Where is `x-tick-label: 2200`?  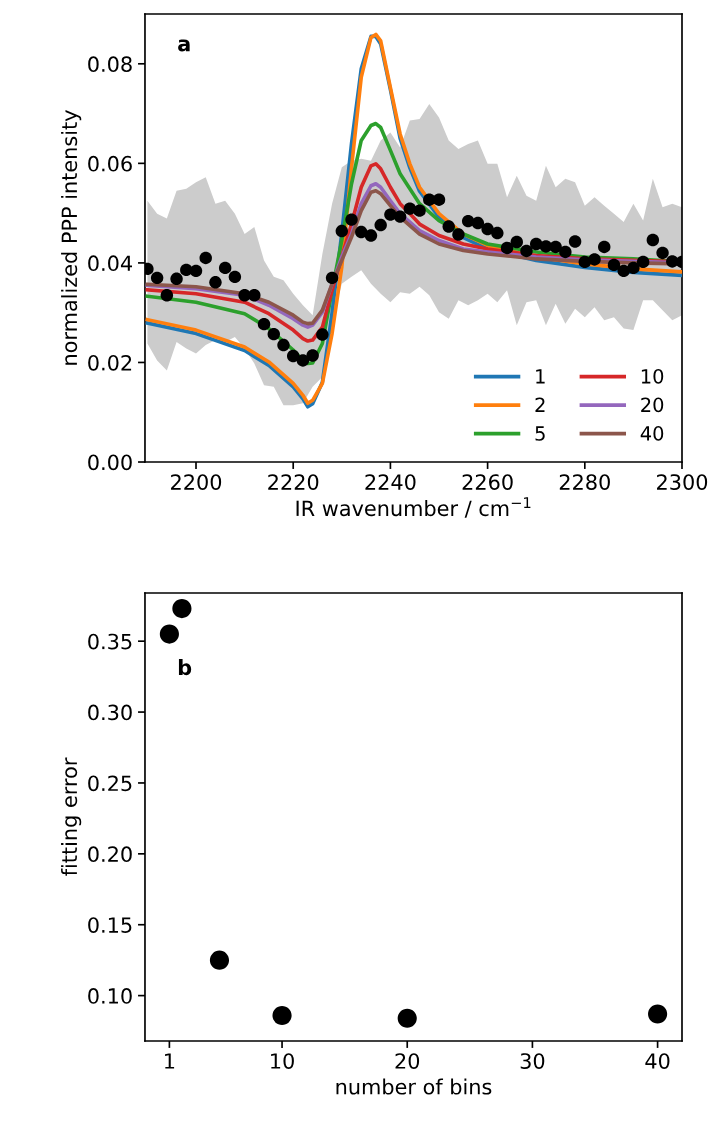 x-tick-label: 2200 is located at coordinates (196, 482).